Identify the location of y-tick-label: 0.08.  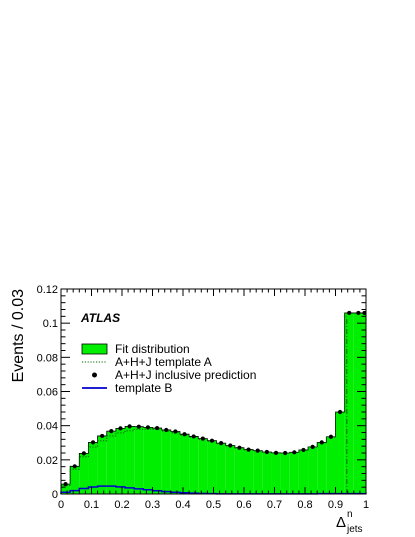
(47, 358).